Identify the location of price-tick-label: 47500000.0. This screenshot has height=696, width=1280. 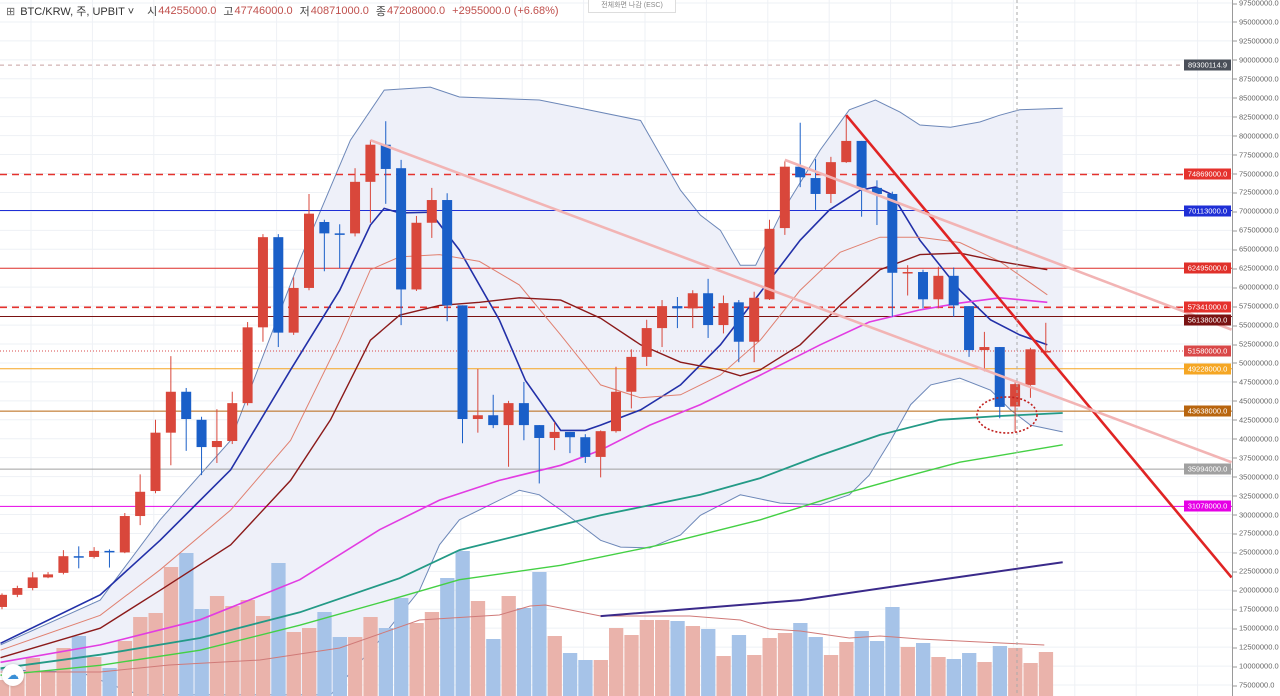
(1256, 382).